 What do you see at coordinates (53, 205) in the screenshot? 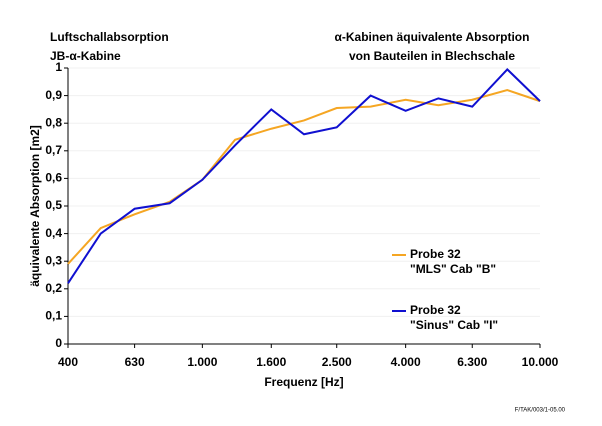
I see `y-tick-label: 0,5` at bounding box center [53, 205].